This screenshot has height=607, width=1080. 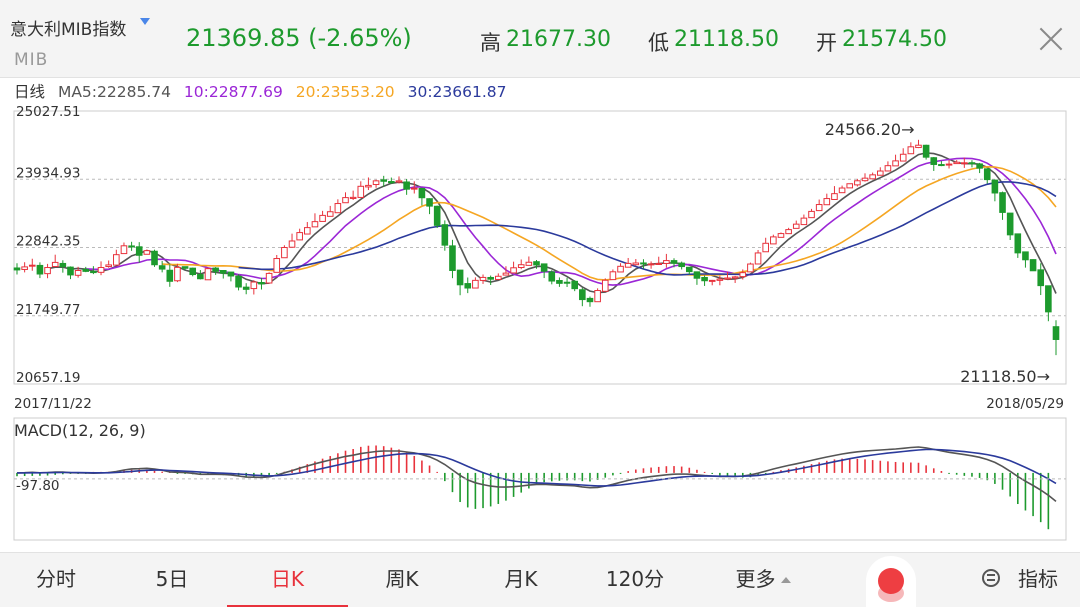 What do you see at coordinates (48, 245) in the screenshot?
I see `price-axis-labels: 25027.51 23934.93 22842.35 21749.77 20657.19` at bounding box center [48, 245].